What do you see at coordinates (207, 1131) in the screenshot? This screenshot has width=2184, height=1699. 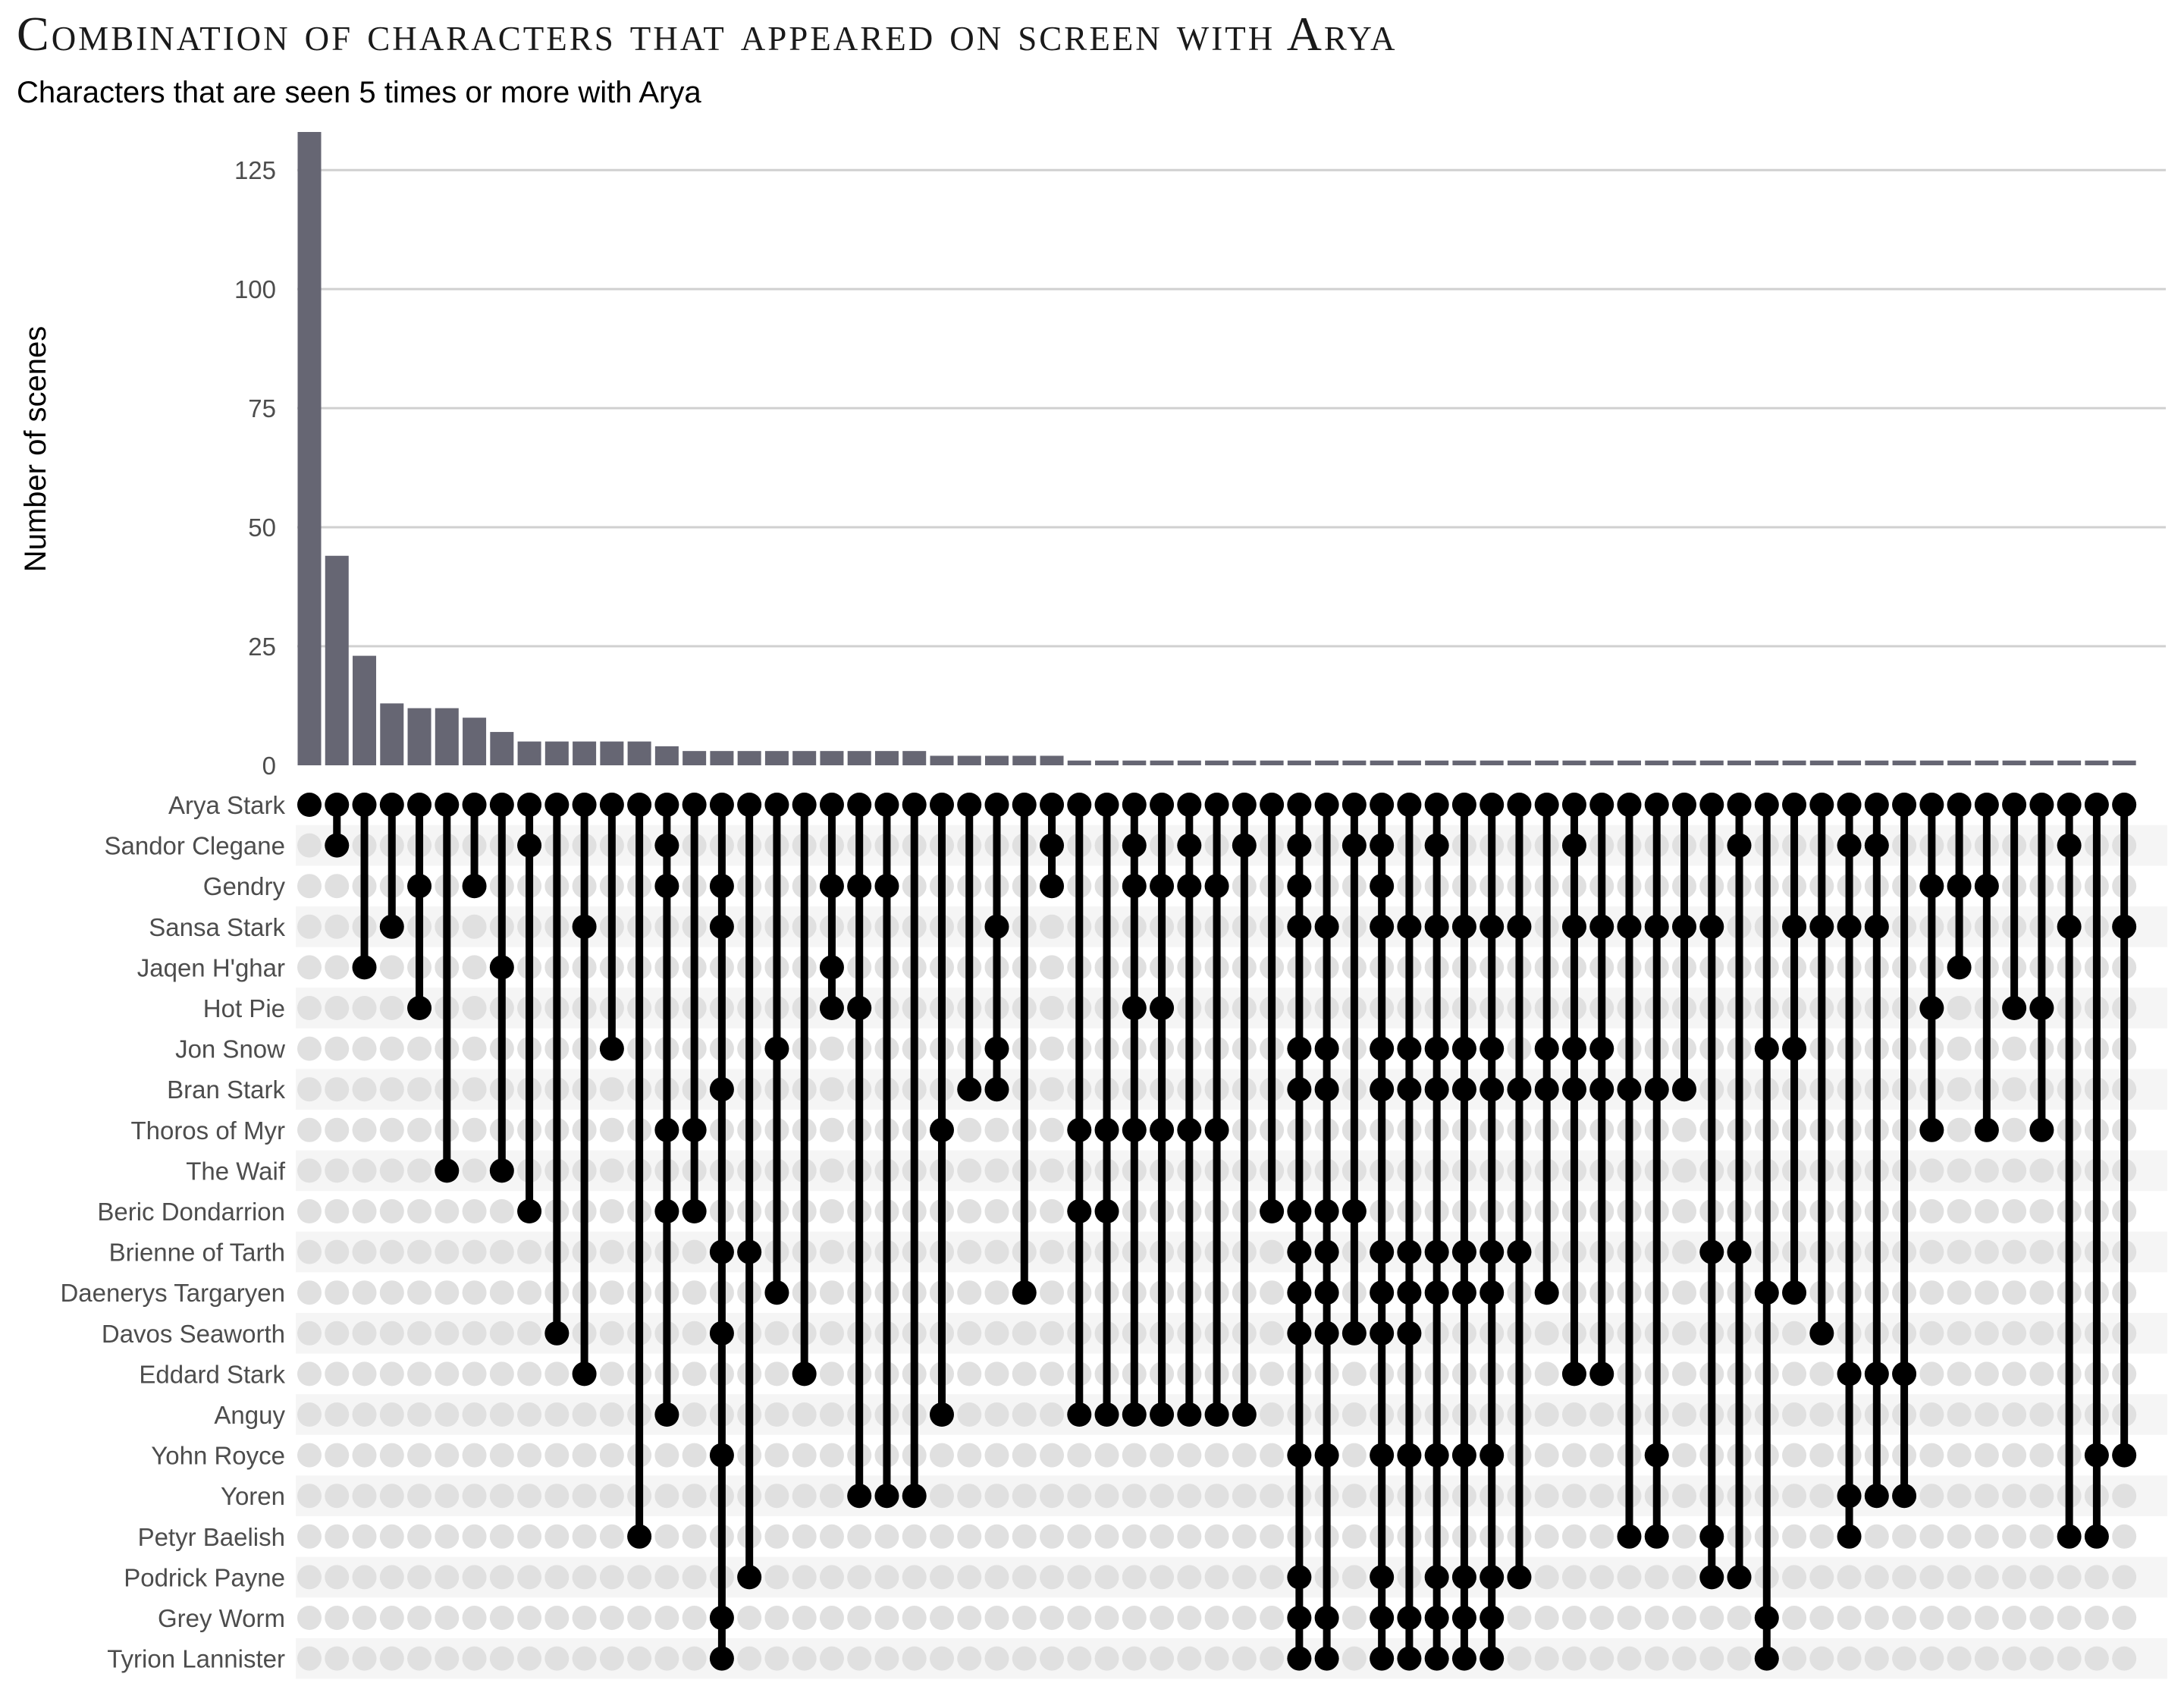 I see `set-label: Thoros of Myr` at bounding box center [207, 1131].